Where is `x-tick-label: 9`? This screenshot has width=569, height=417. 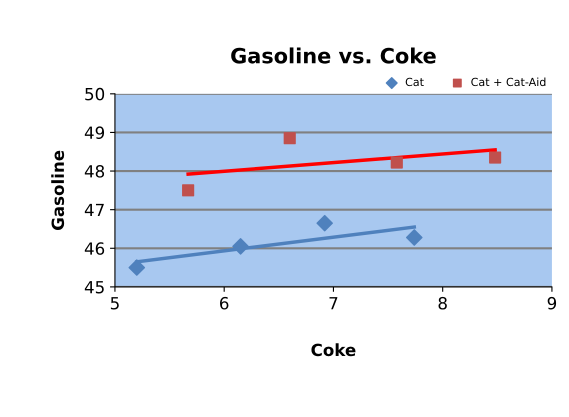
x-tick-label: 9 is located at coordinates (552, 303).